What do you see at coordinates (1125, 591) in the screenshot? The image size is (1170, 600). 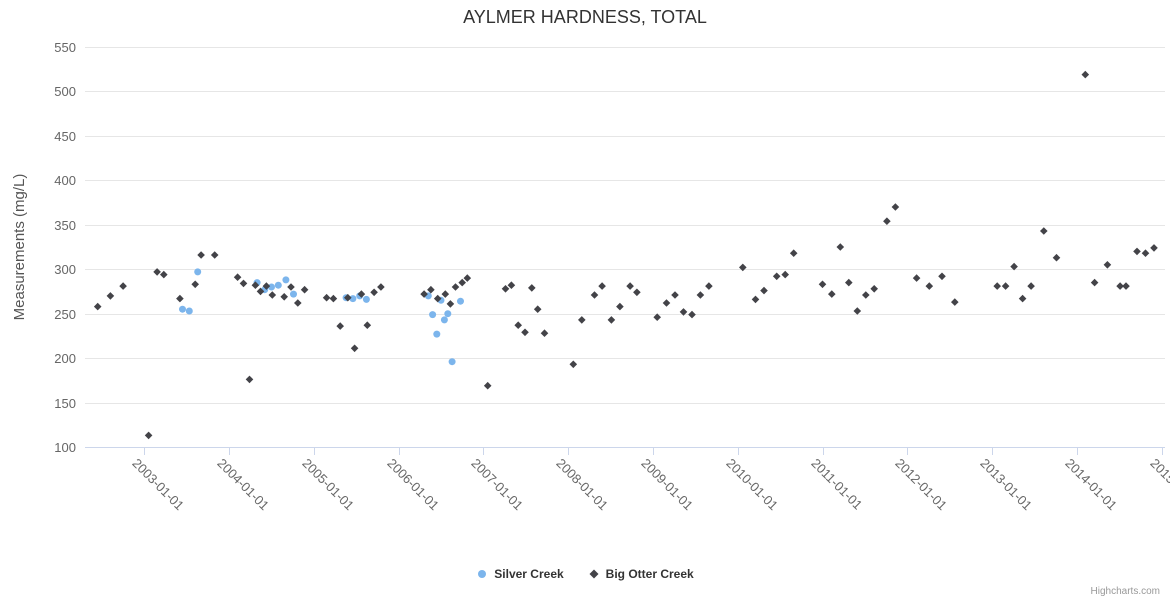 I see `credits-link: Highcharts.com` at bounding box center [1125, 591].